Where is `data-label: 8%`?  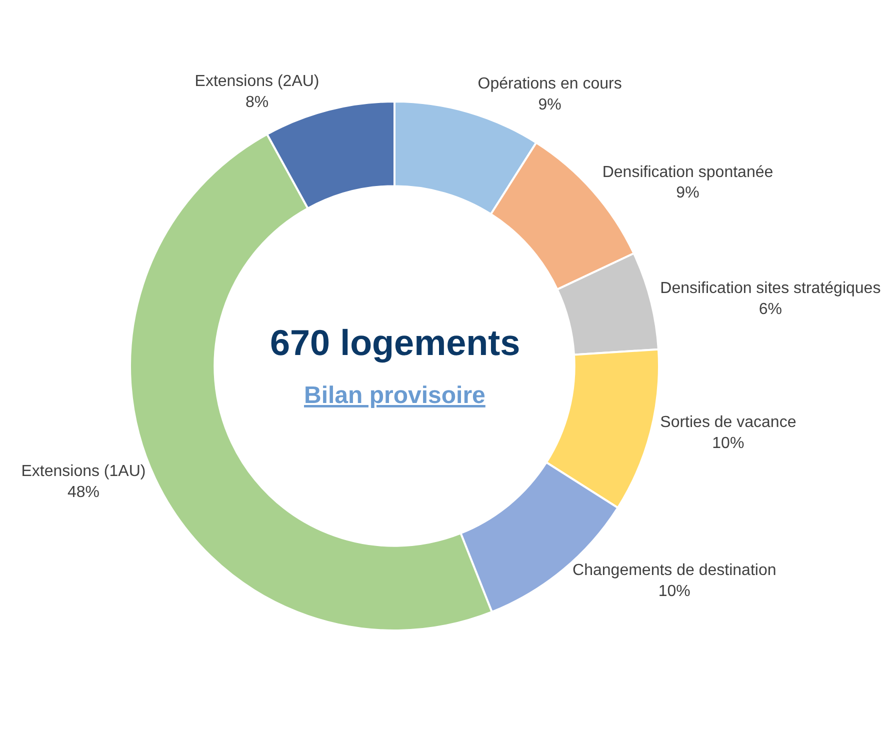
data-label: 8% is located at coordinates (257, 102).